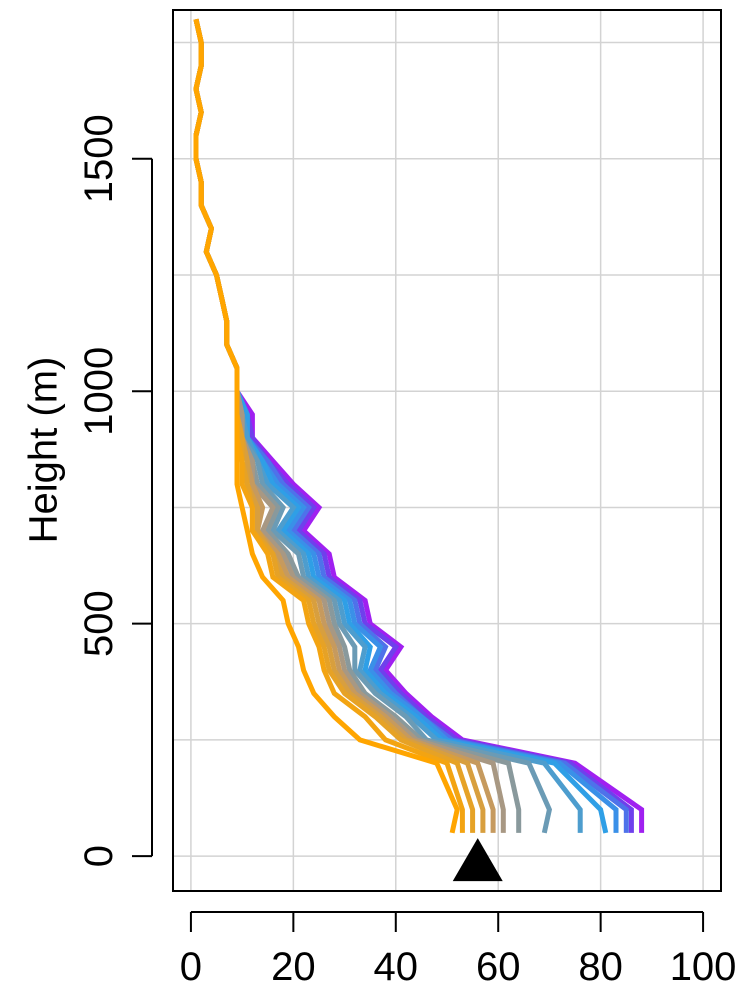 The width and height of the screenshot is (739, 990). I want to click on x-axis: 0 20 40 60 80 100, so click(458, 950).